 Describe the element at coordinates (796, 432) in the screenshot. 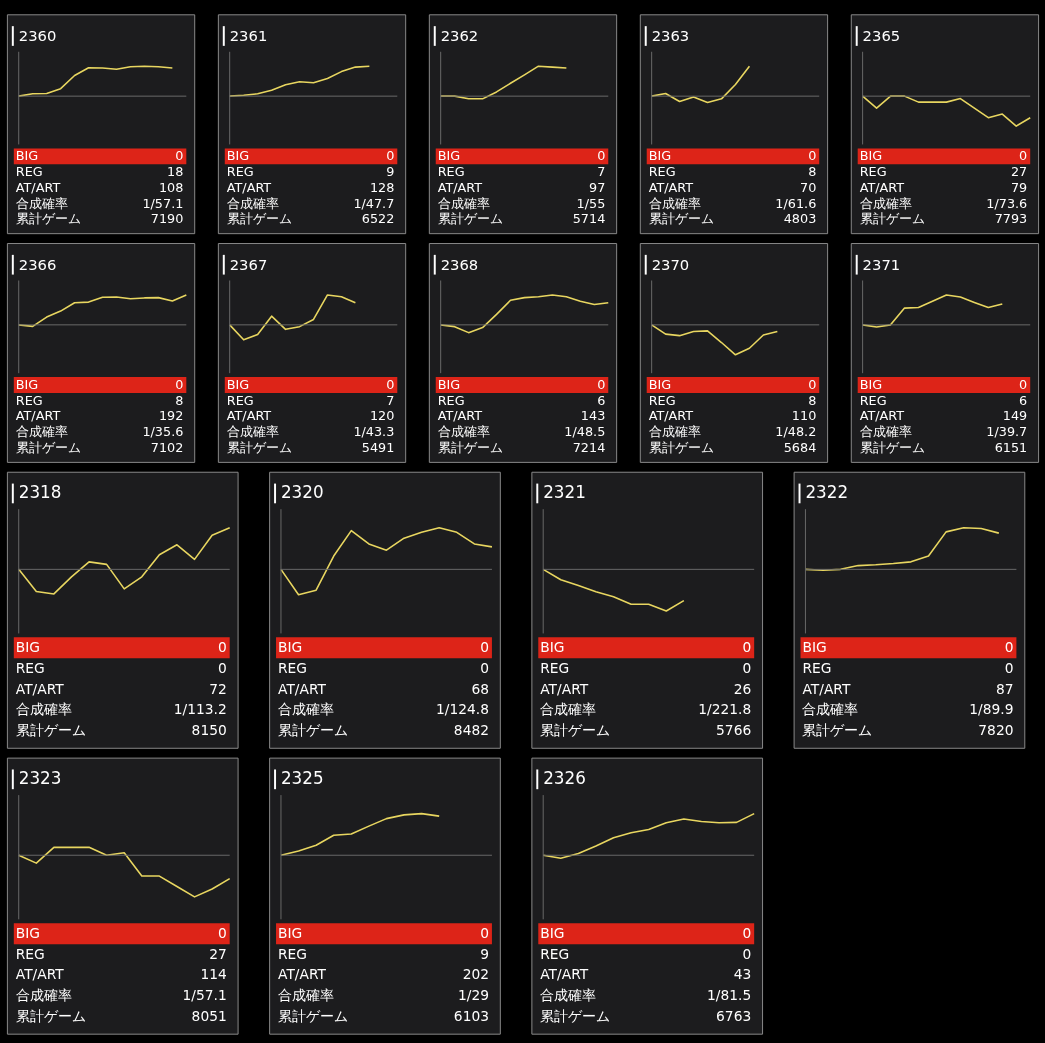

I see `text: 1/48.2` at that location.